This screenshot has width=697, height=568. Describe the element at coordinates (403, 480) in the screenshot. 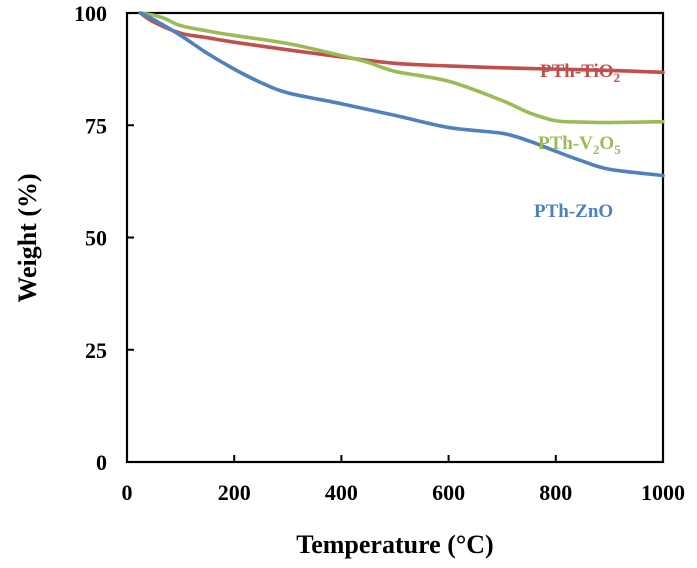

I see `x-axis-ticks: 0 200 400 600 800 1000` at that location.